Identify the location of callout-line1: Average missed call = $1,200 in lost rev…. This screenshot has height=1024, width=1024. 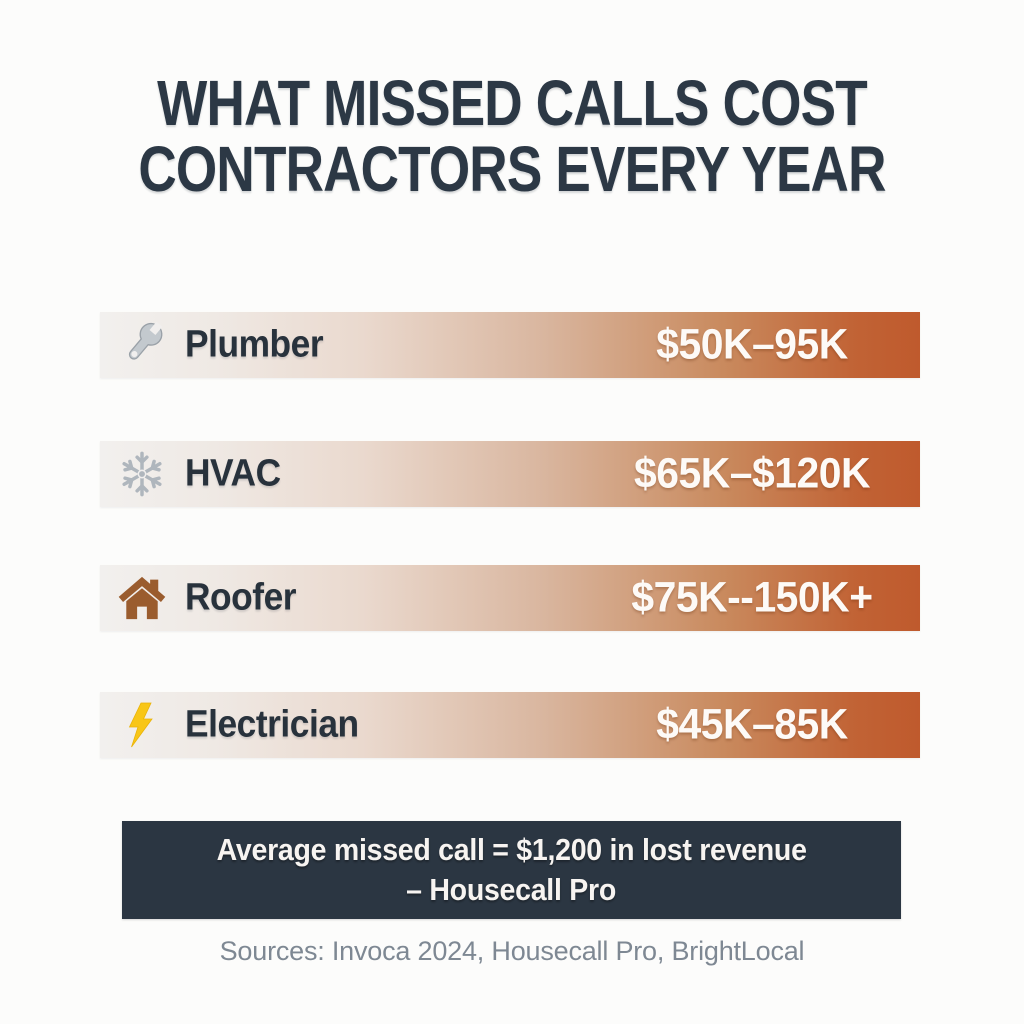
(511, 849).